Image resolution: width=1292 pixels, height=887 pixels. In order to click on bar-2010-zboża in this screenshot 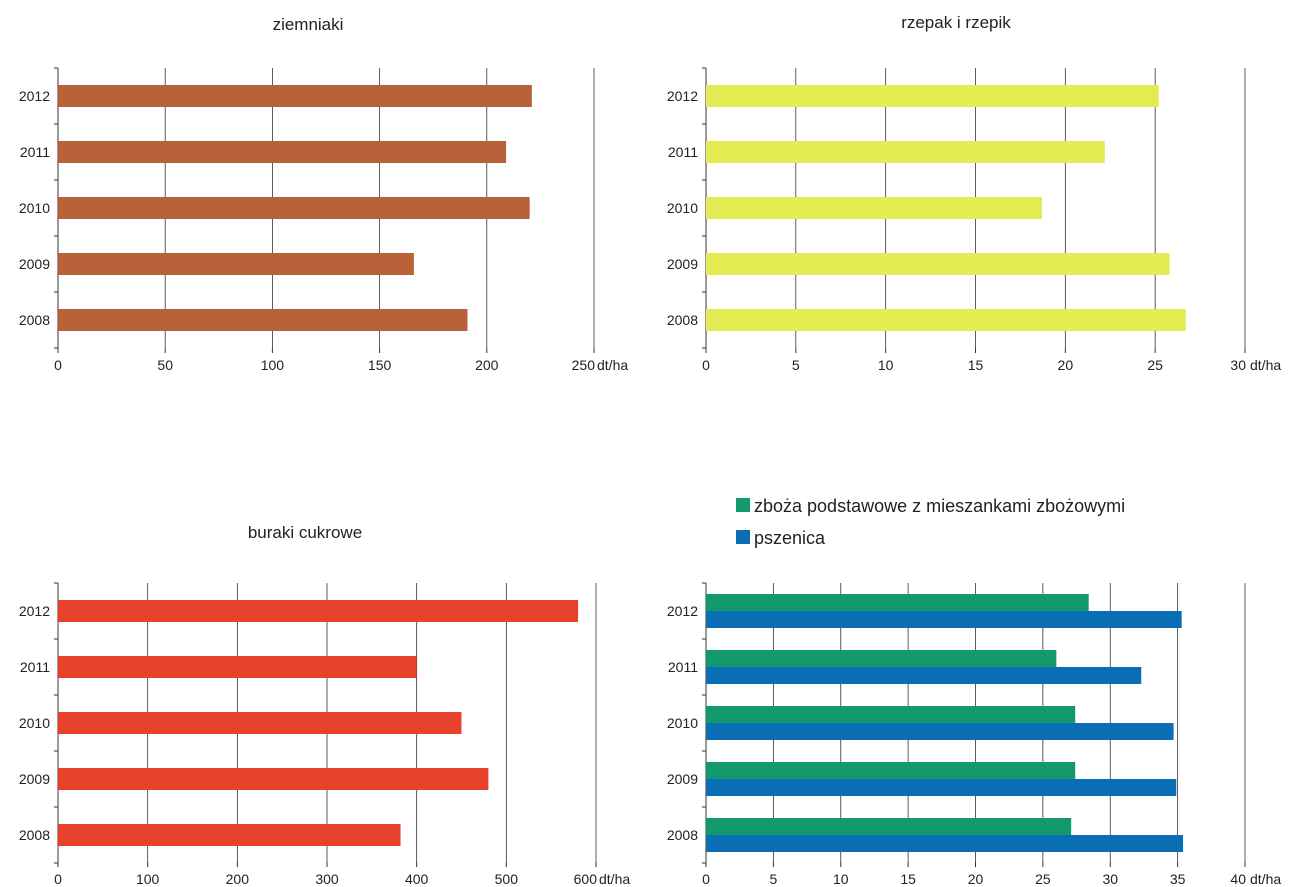, I will do `click(891, 714)`.